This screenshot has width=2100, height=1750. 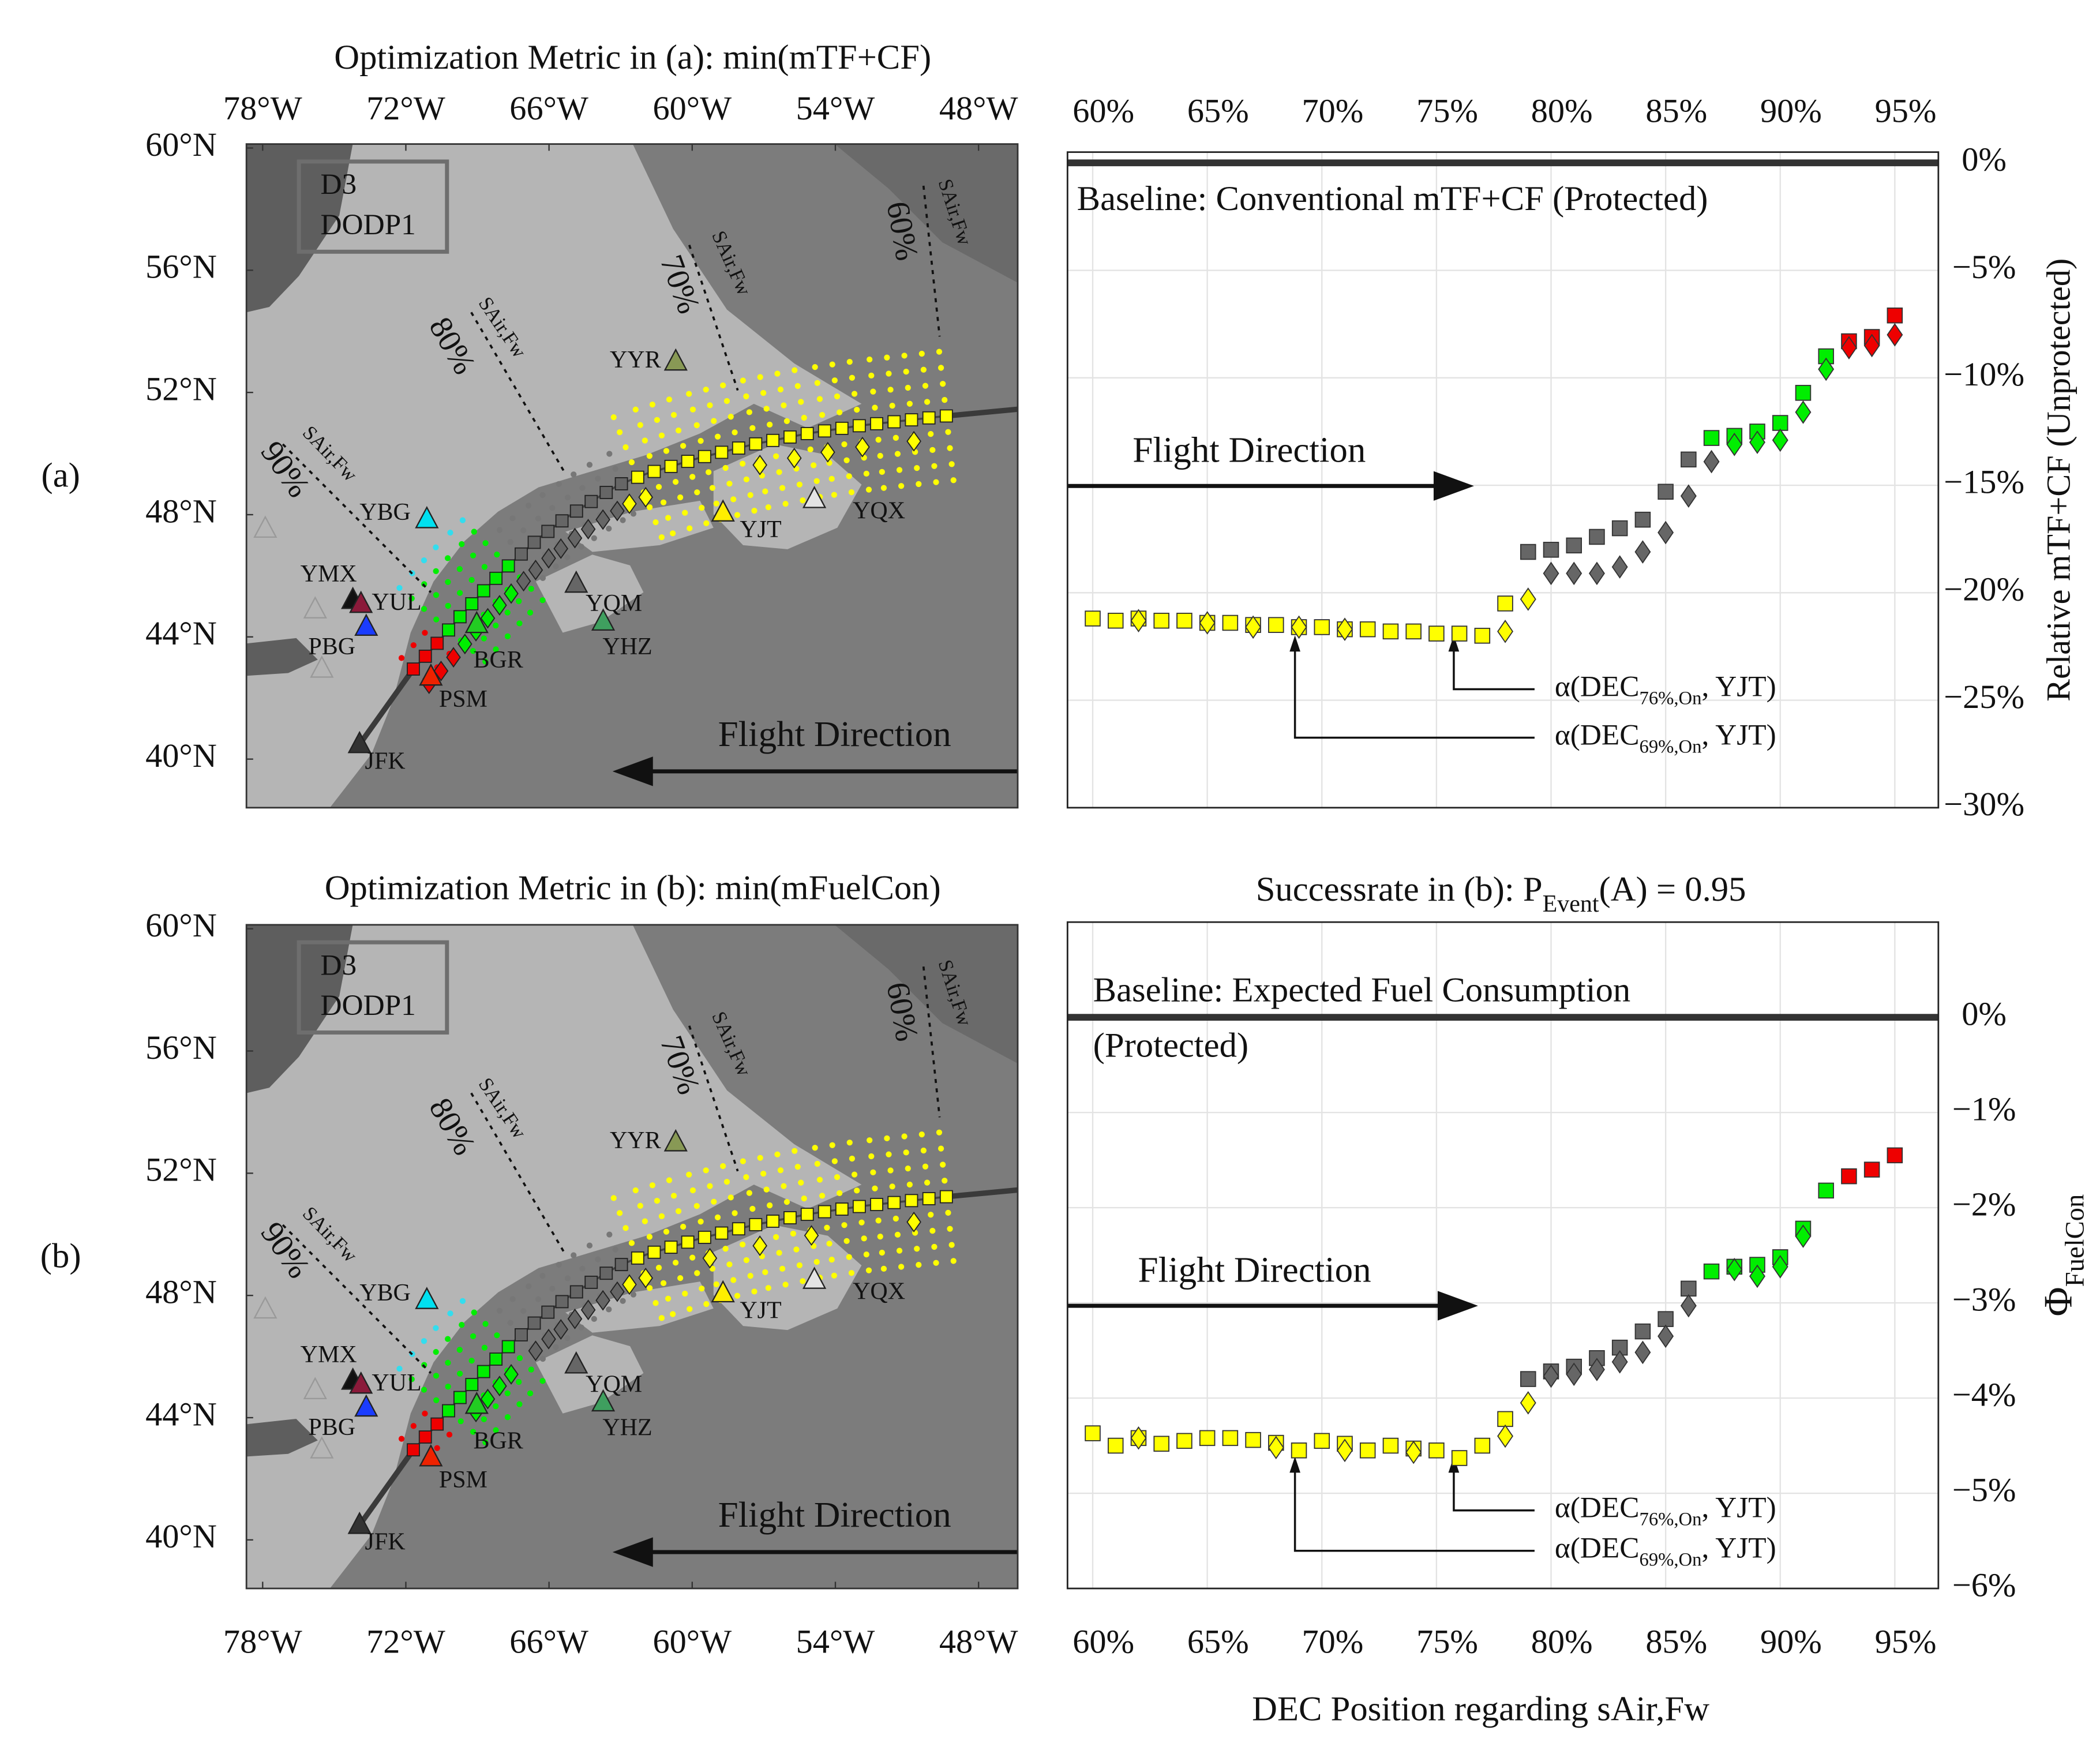 I want to click on x-tick-label: 95%, so click(x=1906, y=111).